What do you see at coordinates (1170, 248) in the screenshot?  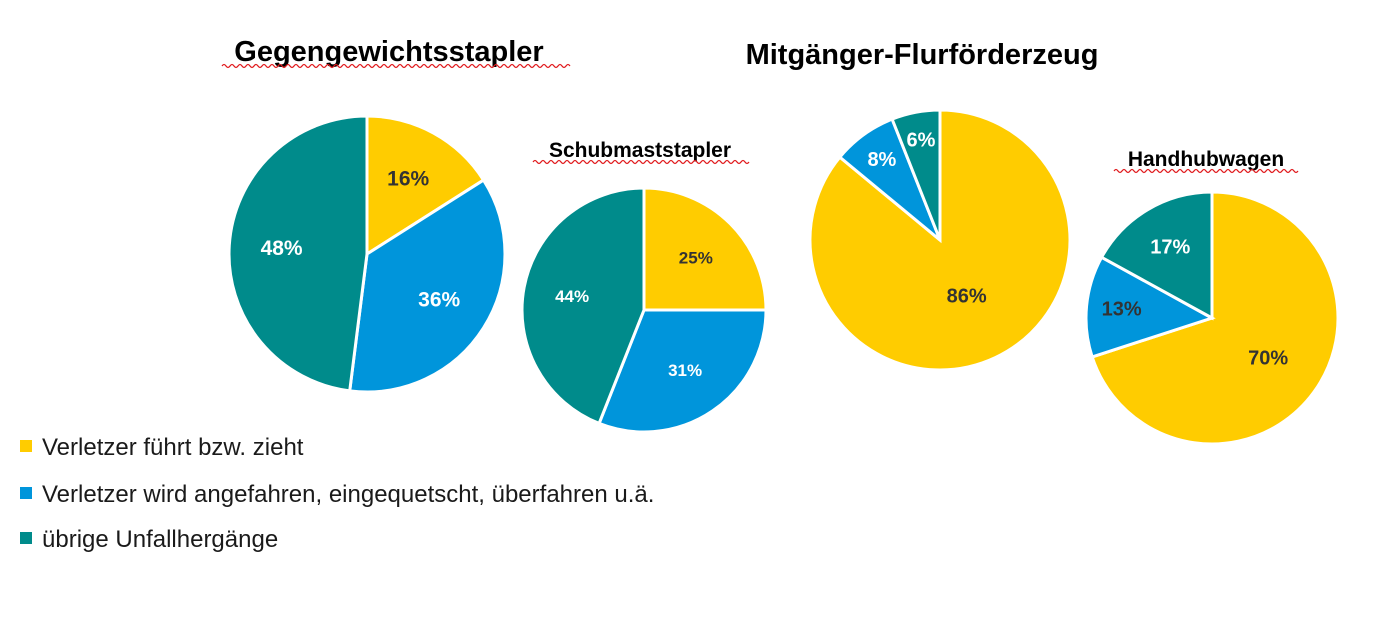 I see `data-label-uebrige: 17%` at bounding box center [1170, 248].